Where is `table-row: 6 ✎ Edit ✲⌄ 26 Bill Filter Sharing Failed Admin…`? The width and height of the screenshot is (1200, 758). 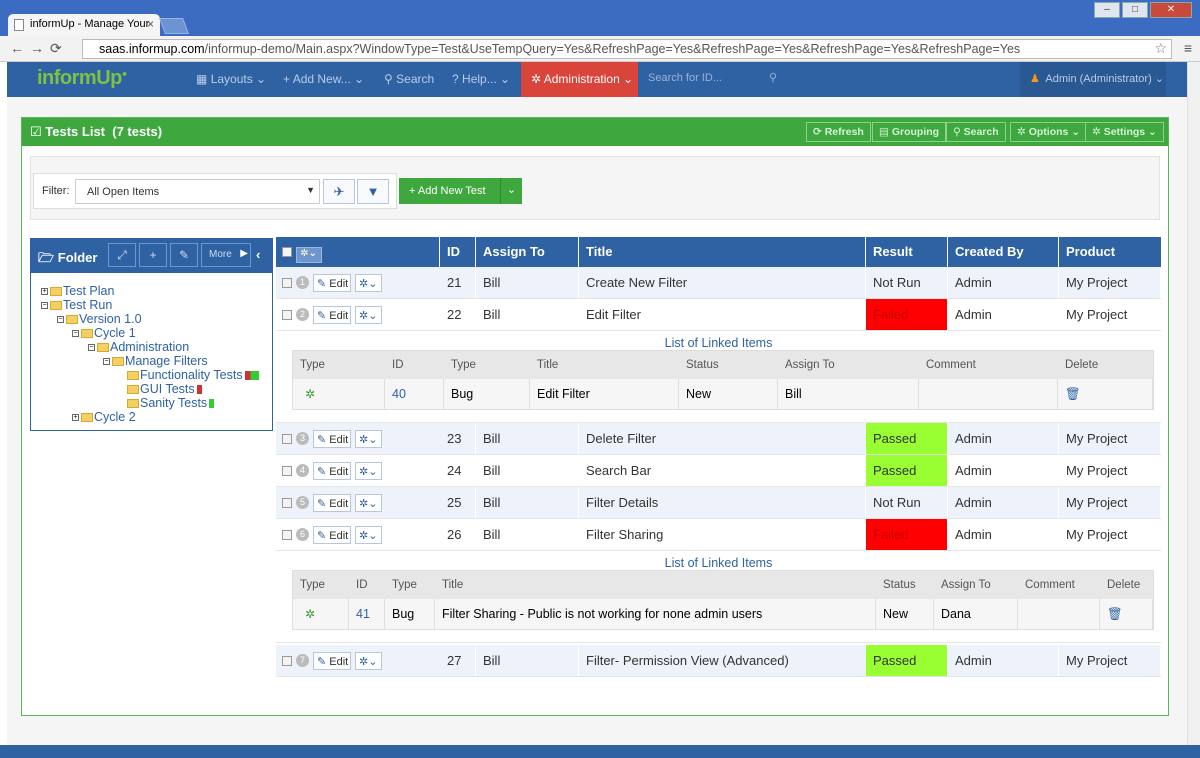
table-row: 6 ✎ Edit ✲⌄ 26 Bill Filter Sharing Failed Admin… is located at coordinates (718, 535).